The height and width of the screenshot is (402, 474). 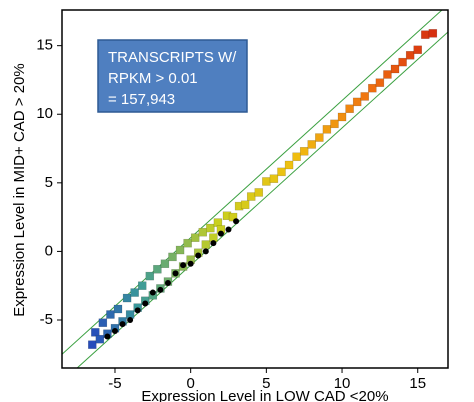 I want to click on x-tick-label: 10, so click(x=342, y=383).